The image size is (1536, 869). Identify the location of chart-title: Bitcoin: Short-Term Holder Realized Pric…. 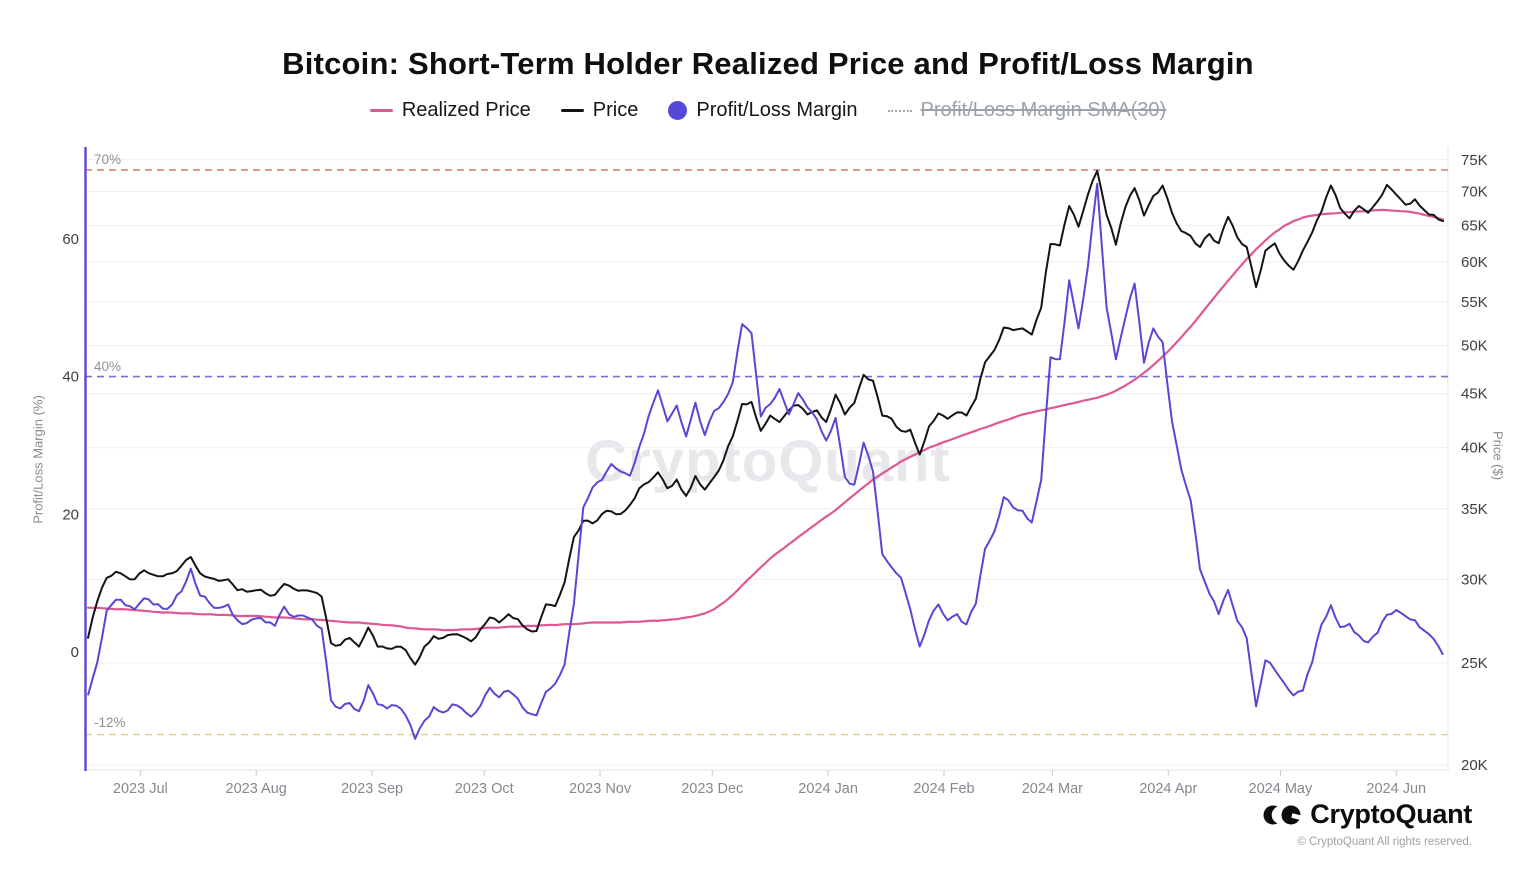
(768, 63).